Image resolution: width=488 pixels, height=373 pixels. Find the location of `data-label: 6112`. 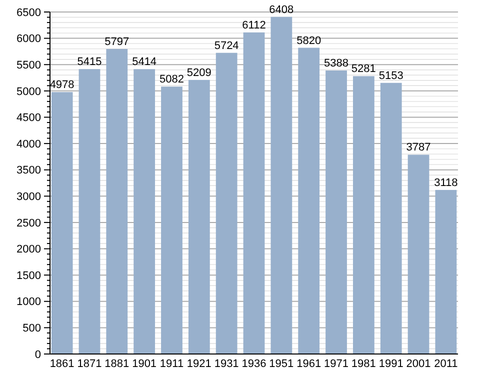

data-label: 6112 is located at coordinates (254, 25).